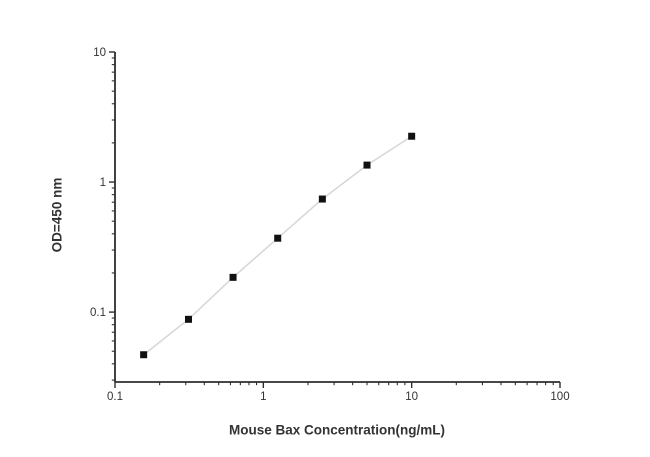 This screenshot has height=457, width=650. What do you see at coordinates (103, 183) in the screenshot?
I see `y-tick-label: 1` at bounding box center [103, 183].